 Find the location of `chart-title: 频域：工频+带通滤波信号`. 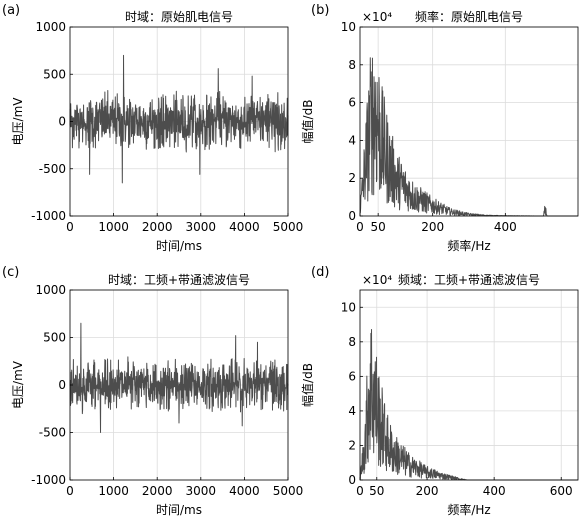

chart-title: 频域：工频+带通滤波信号 is located at coordinates (469, 280).